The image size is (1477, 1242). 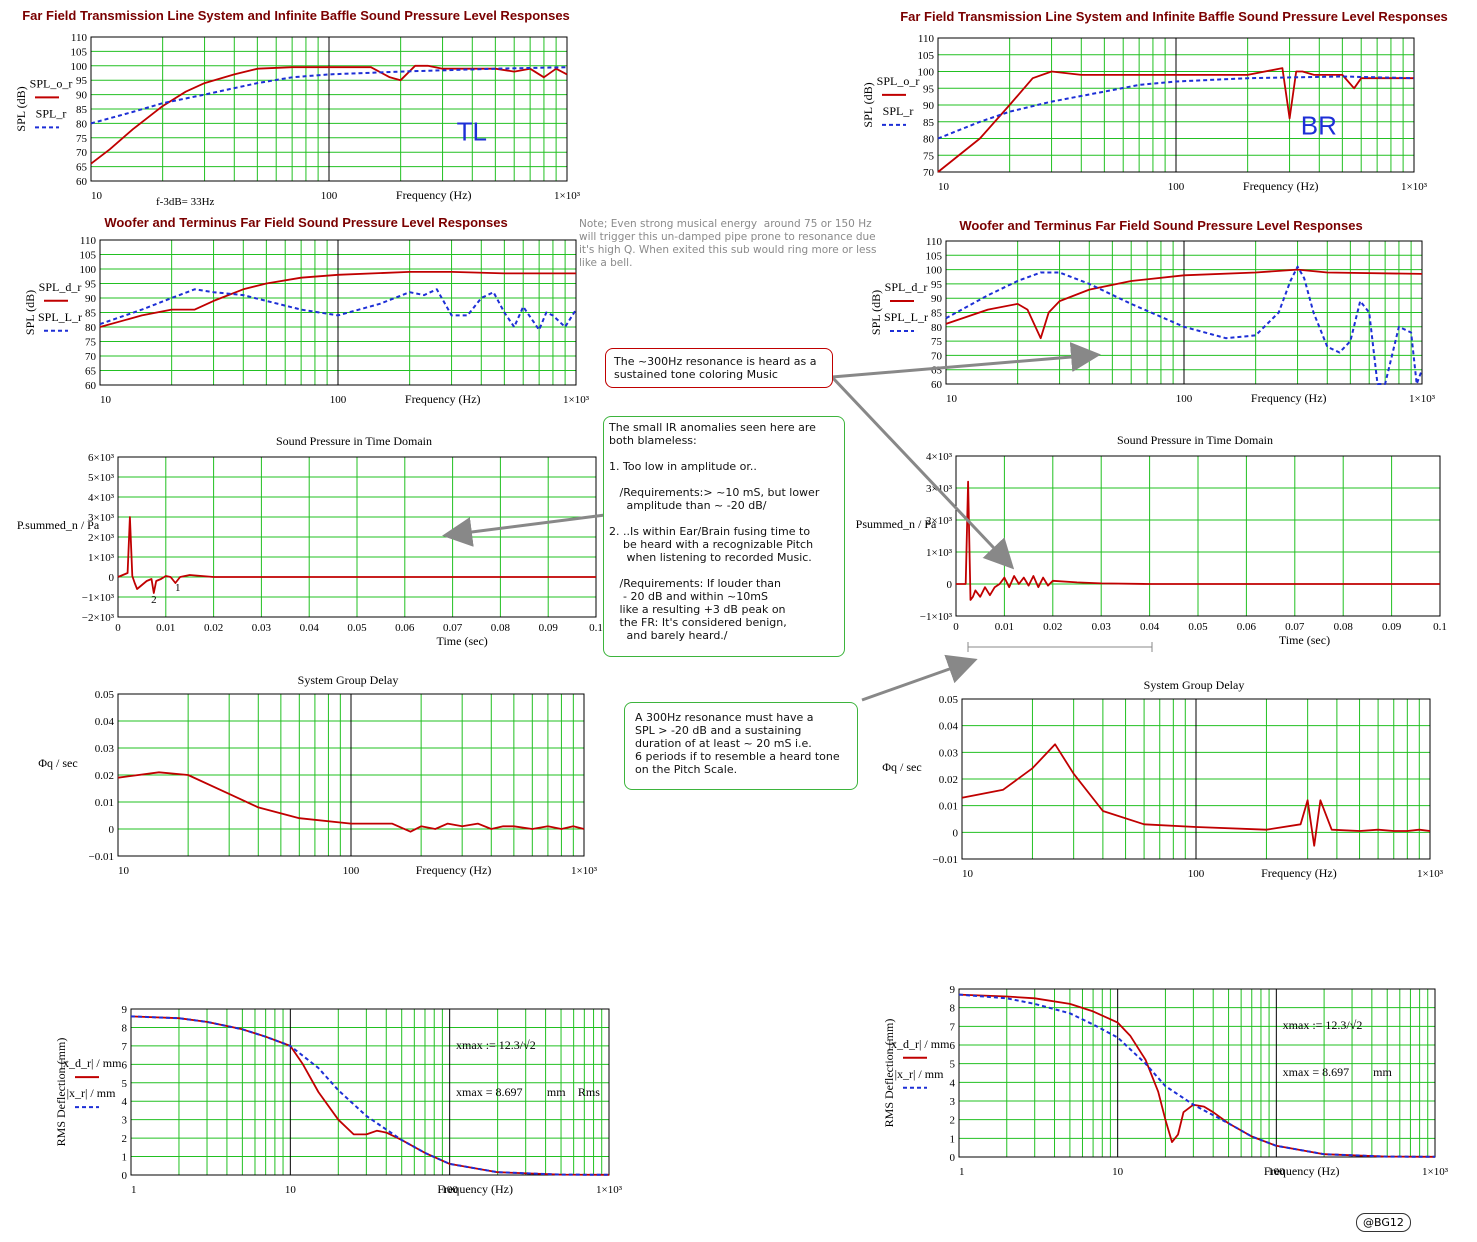 I want to click on x-tick-label: 0, so click(x=956, y=627).